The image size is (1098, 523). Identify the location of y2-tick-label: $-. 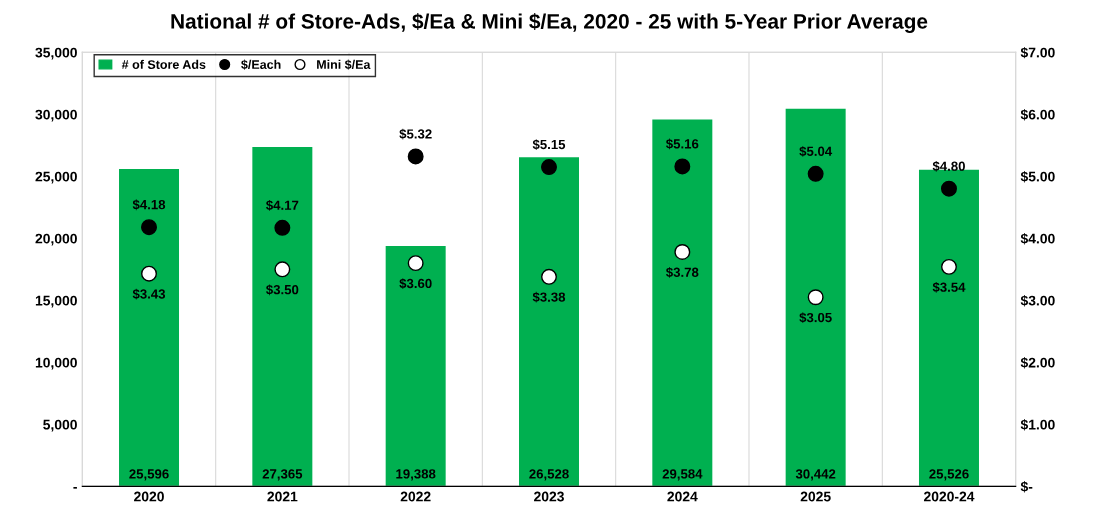
(1026, 487).